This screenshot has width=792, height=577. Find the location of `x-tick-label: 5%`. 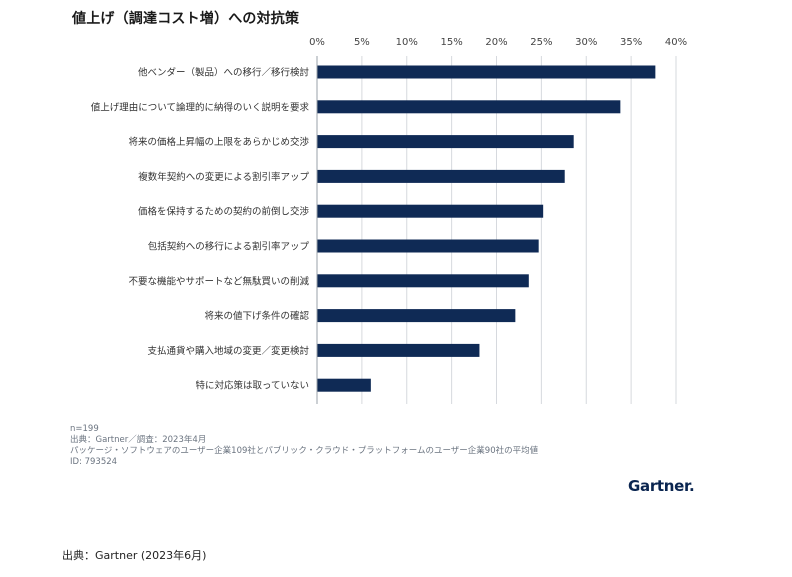

x-tick-label: 5% is located at coordinates (362, 42).